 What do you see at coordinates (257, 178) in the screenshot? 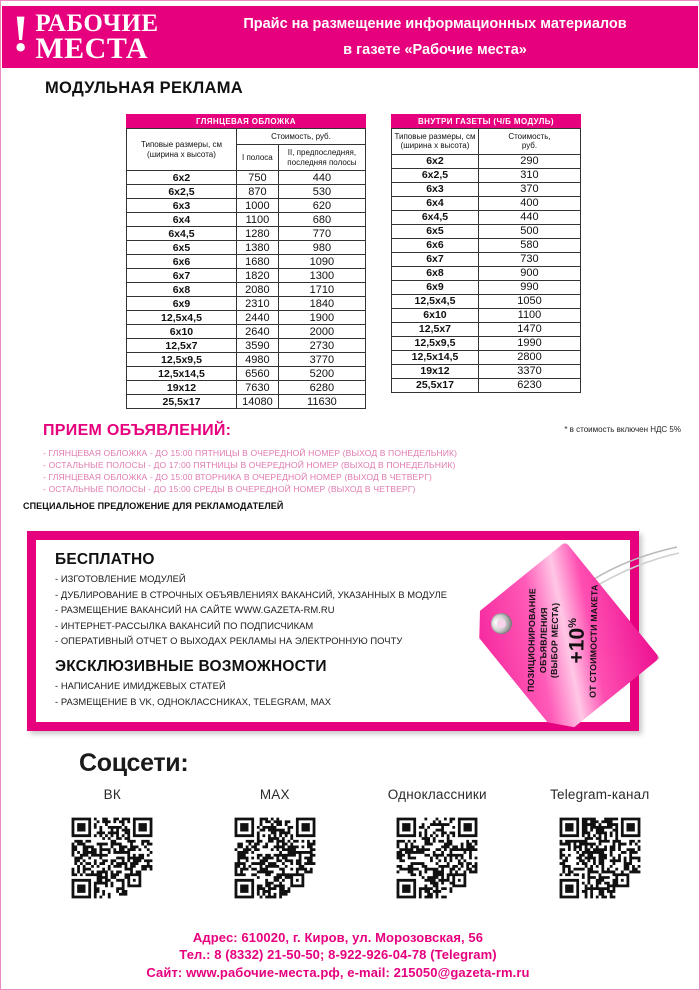
I see `cell-price-page1: 750` at bounding box center [257, 178].